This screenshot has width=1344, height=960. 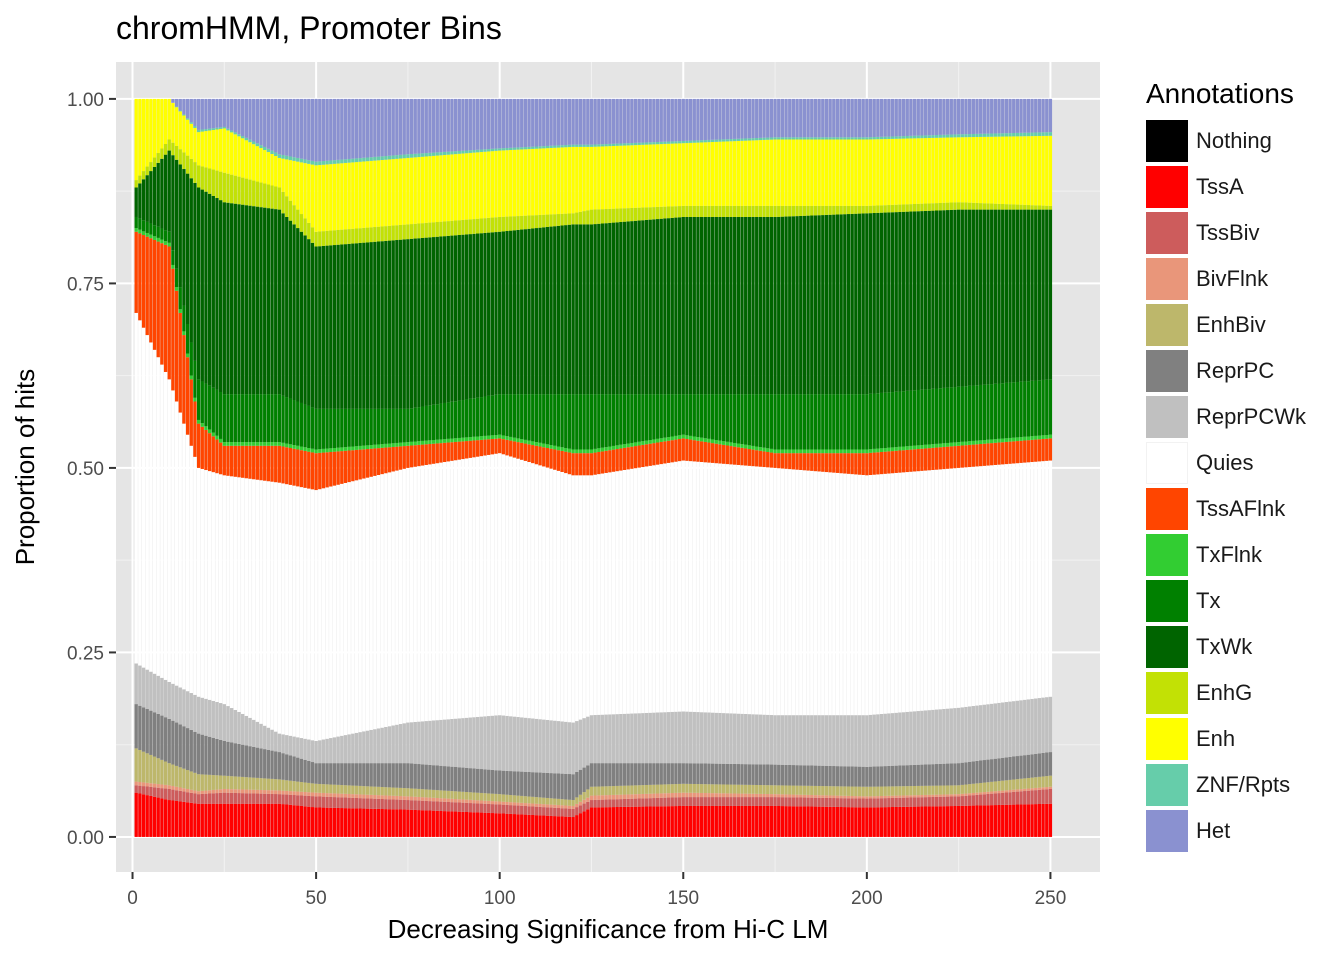 I want to click on legend-item-tx: Tx, so click(x=1226, y=601).